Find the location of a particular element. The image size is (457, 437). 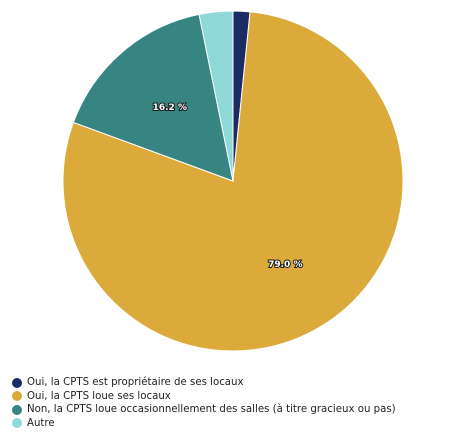

slice-data-label: 79.0 % is located at coordinates (285, 265).